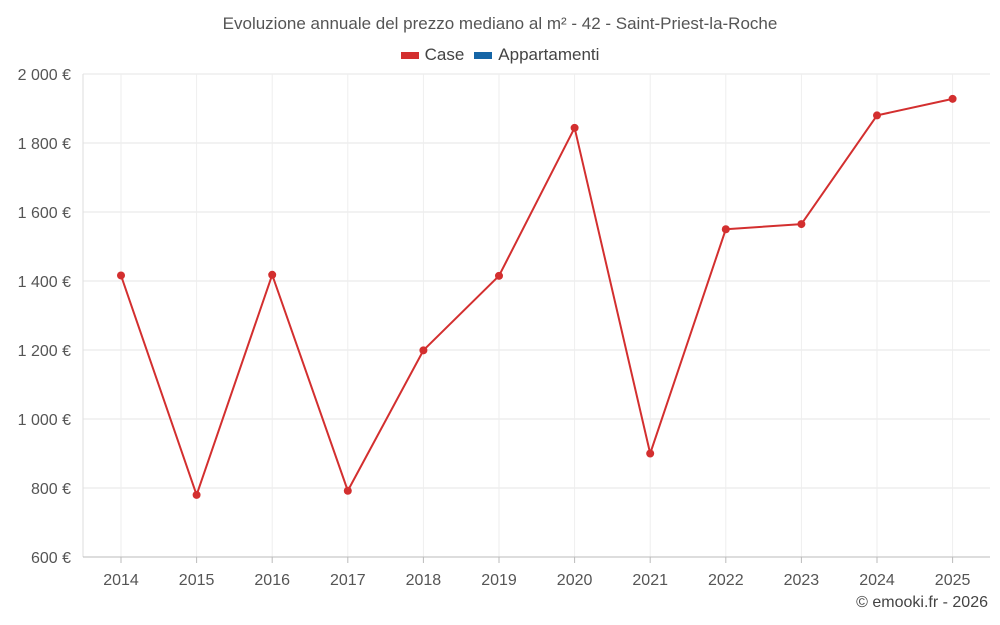 The width and height of the screenshot is (1000, 625). What do you see at coordinates (499, 580) in the screenshot?
I see `x-tick-label: 2019` at bounding box center [499, 580].